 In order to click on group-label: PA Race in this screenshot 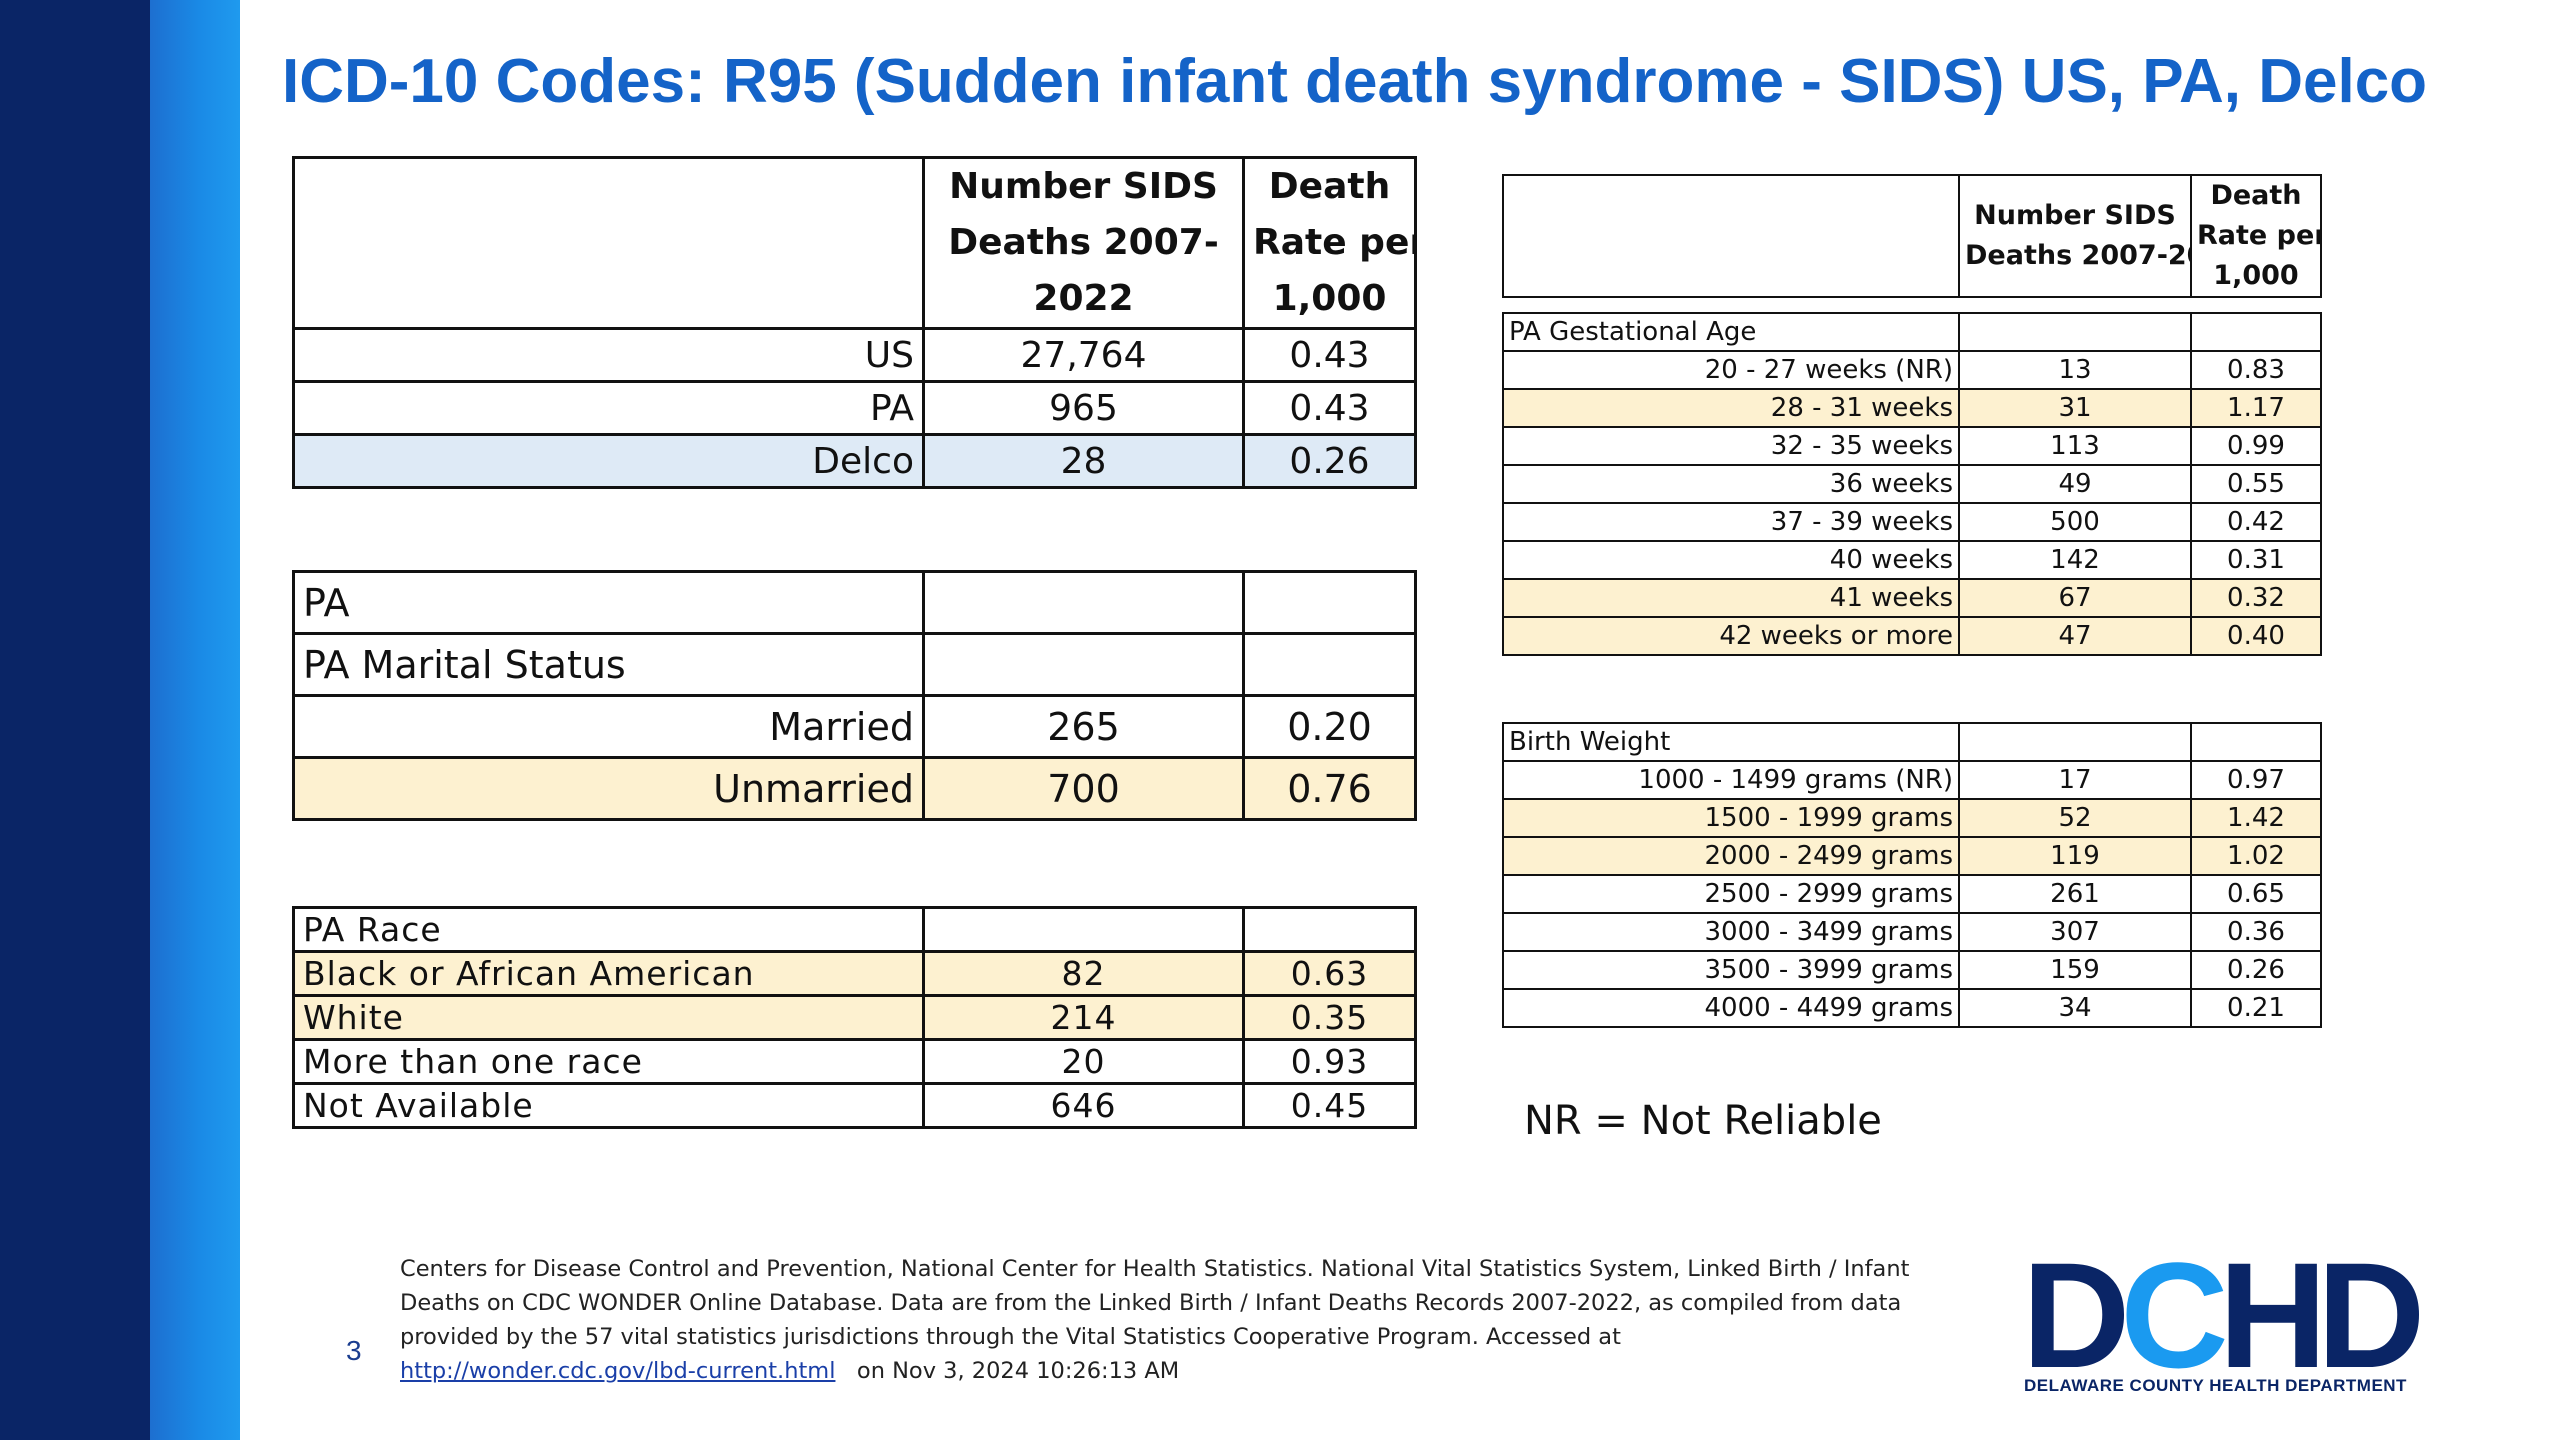, I will do `click(608, 929)`.